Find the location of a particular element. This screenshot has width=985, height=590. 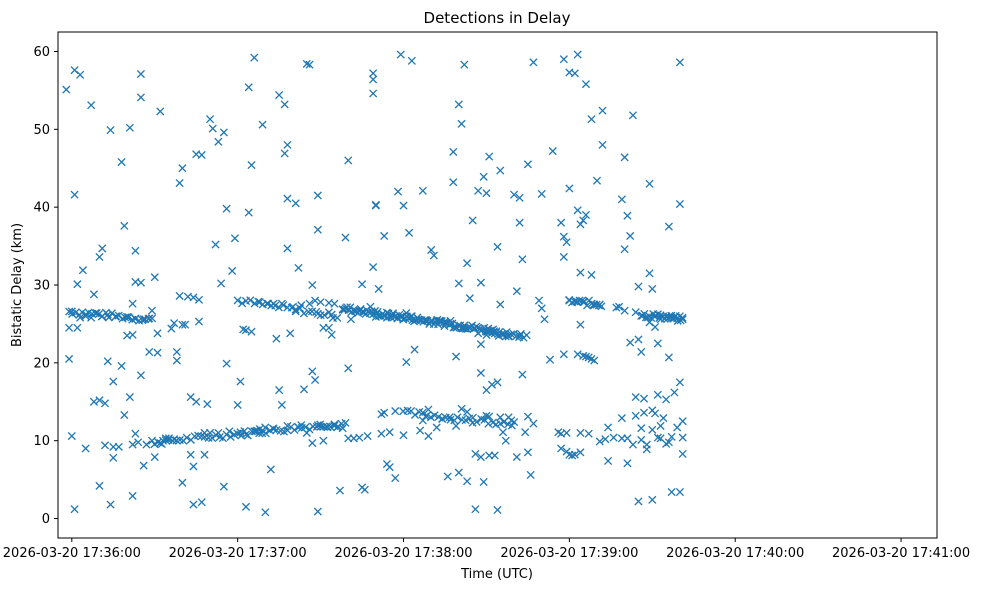

x-tick-label: 2026-03-20 17:38:00 is located at coordinates (403, 553).